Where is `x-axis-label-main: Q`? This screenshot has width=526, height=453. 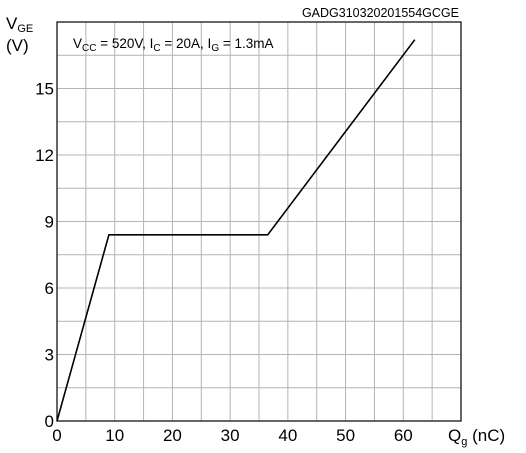
x-axis-label-main: Q is located at coordinates (454, 435).